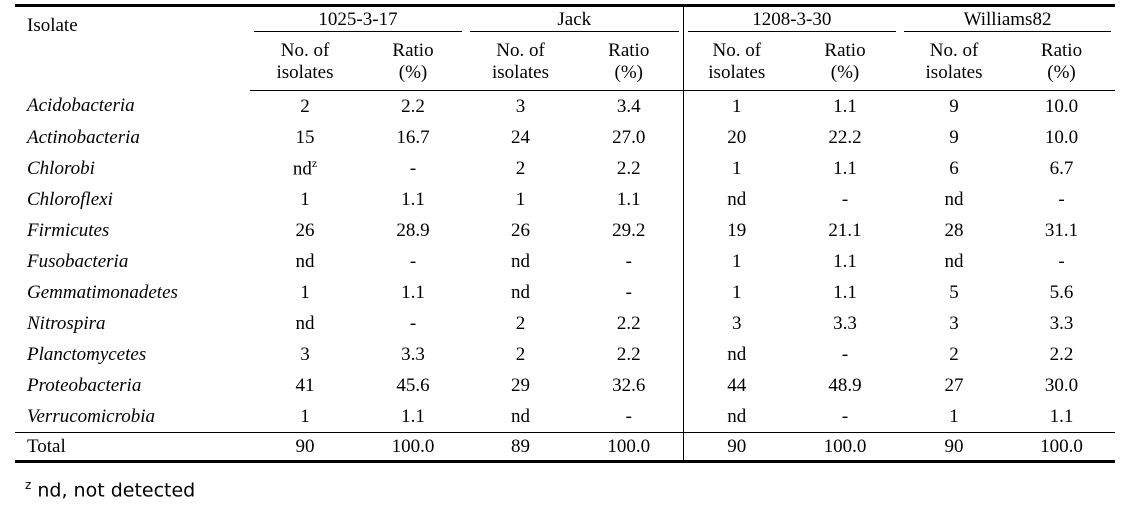  I want to click on cell: 10.0, so click(1061, 106).